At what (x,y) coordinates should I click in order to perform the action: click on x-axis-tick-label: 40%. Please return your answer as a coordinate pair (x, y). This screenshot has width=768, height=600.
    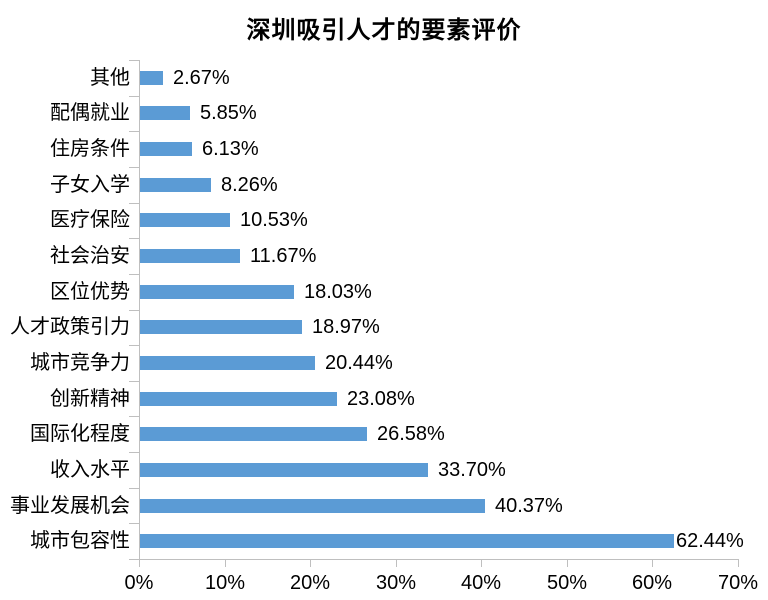
    Looking at the image, I should click on (481, 583).